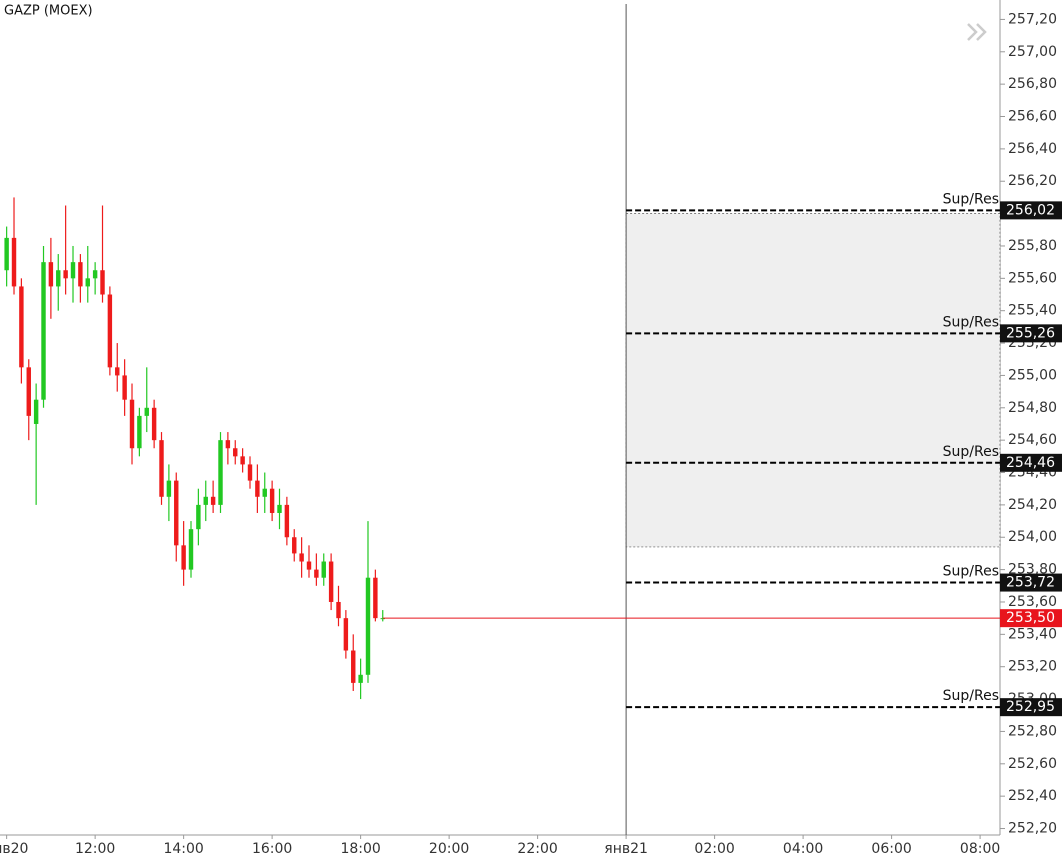  What do you see at coordinates (980, 849) in the screenshot?
I see `x-tick-label: 08:00` at bounding box center [980, 849].